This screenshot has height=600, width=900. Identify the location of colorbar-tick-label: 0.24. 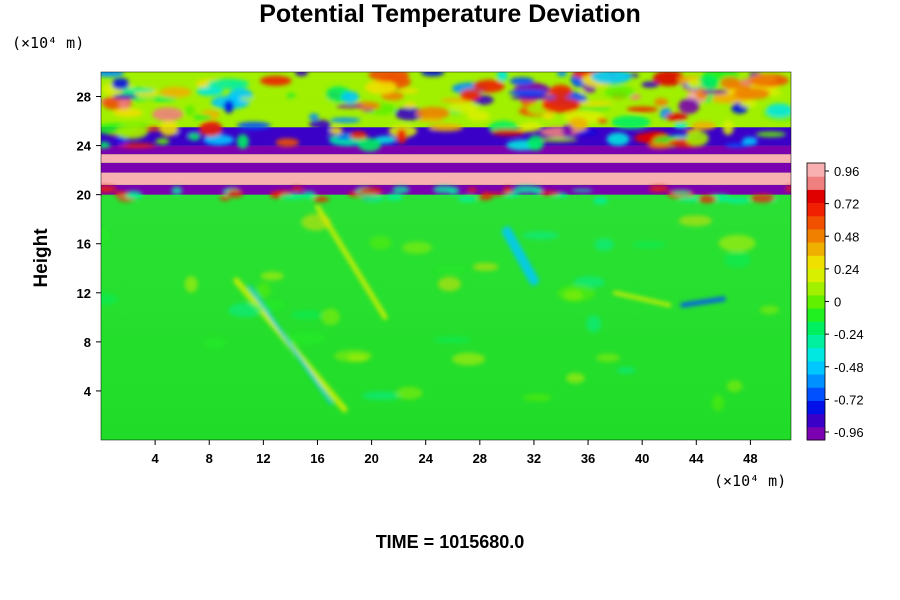
(846, 269).